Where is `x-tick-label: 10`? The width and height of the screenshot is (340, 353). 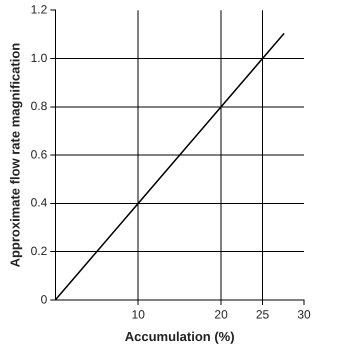 x-tick-label: 10 is located at coordinates (139, 315).